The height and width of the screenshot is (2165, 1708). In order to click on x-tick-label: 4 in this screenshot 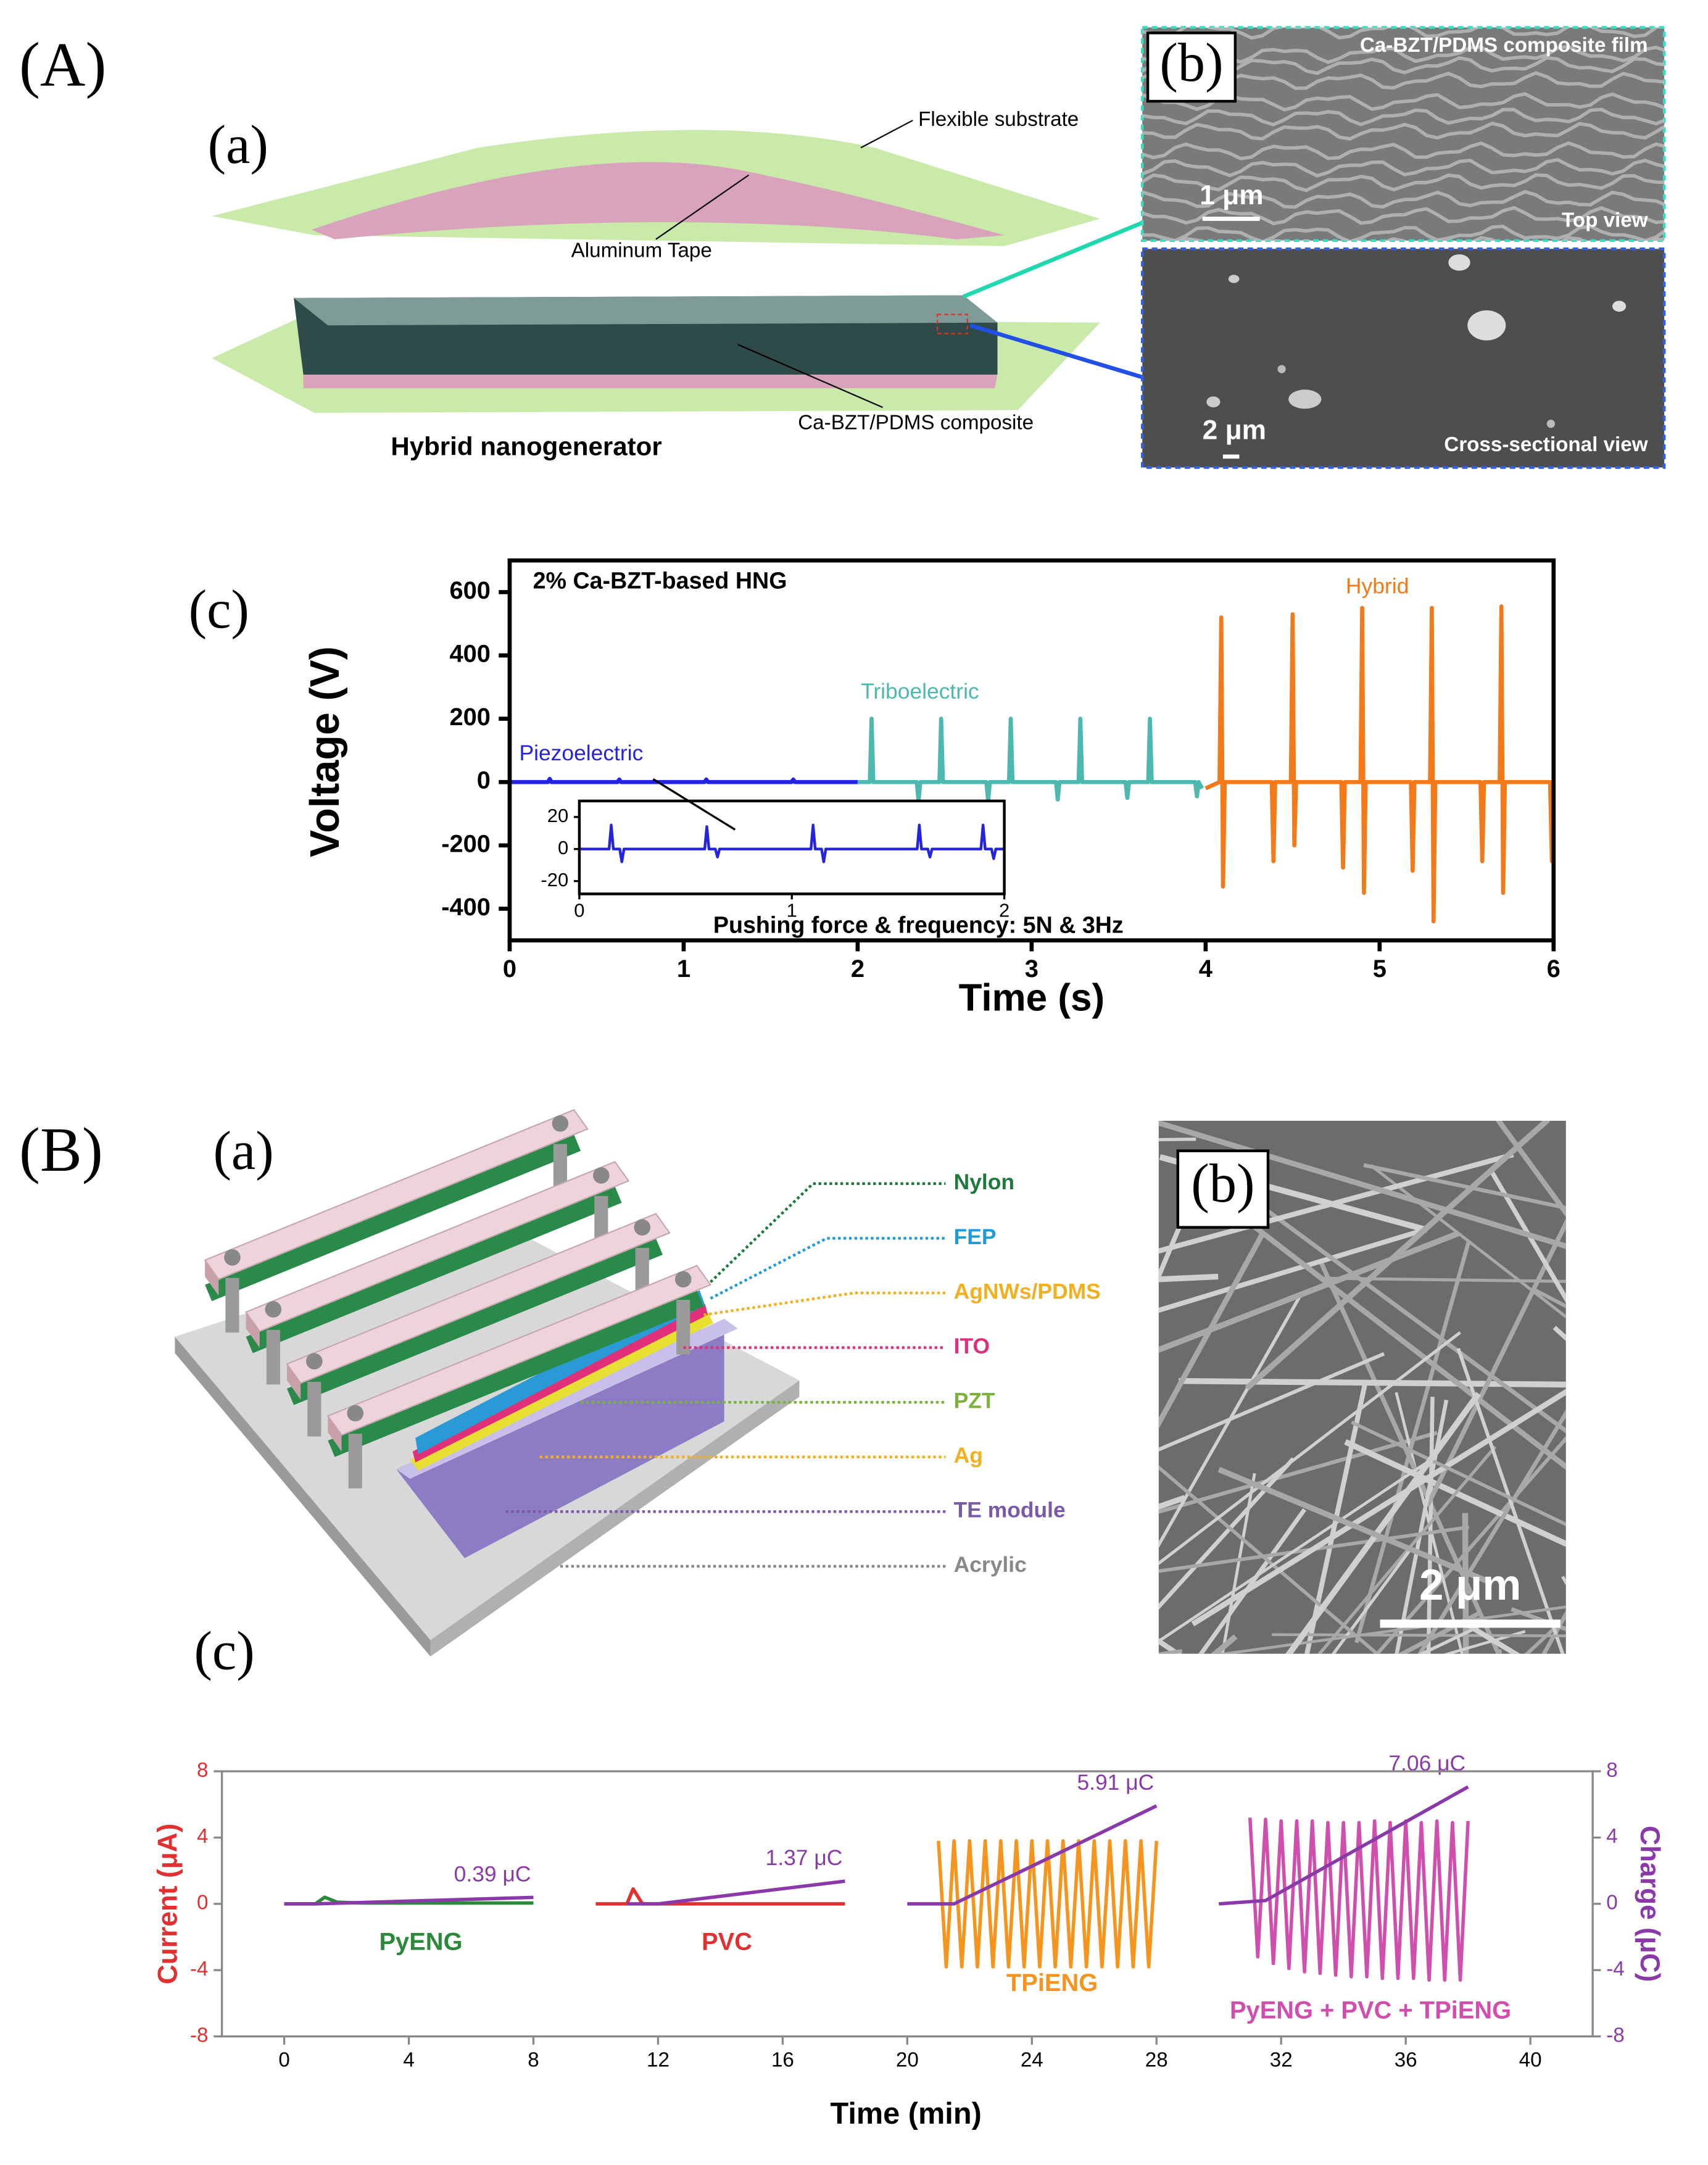, I will do `click(408, 2059)`.